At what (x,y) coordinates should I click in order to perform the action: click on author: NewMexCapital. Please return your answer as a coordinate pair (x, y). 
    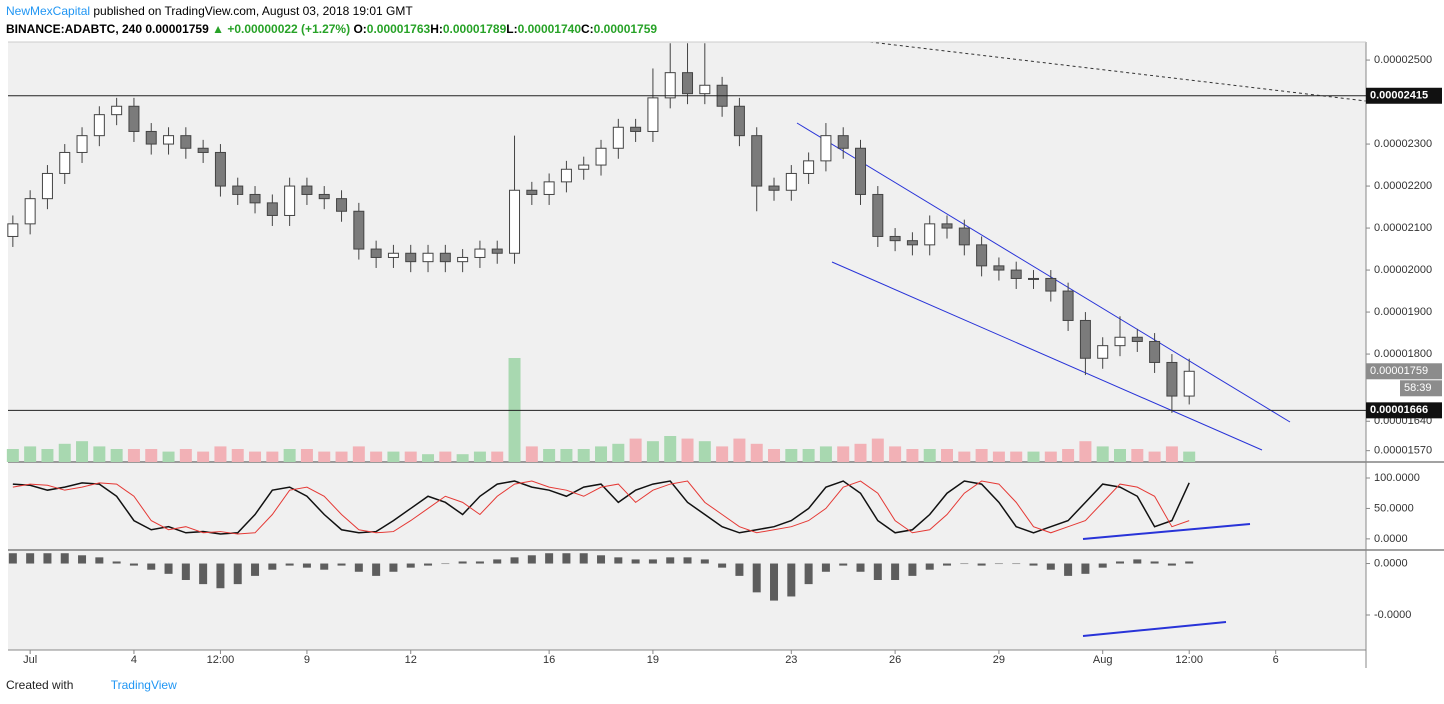
    Looking at the image, I should click on (48, 11).